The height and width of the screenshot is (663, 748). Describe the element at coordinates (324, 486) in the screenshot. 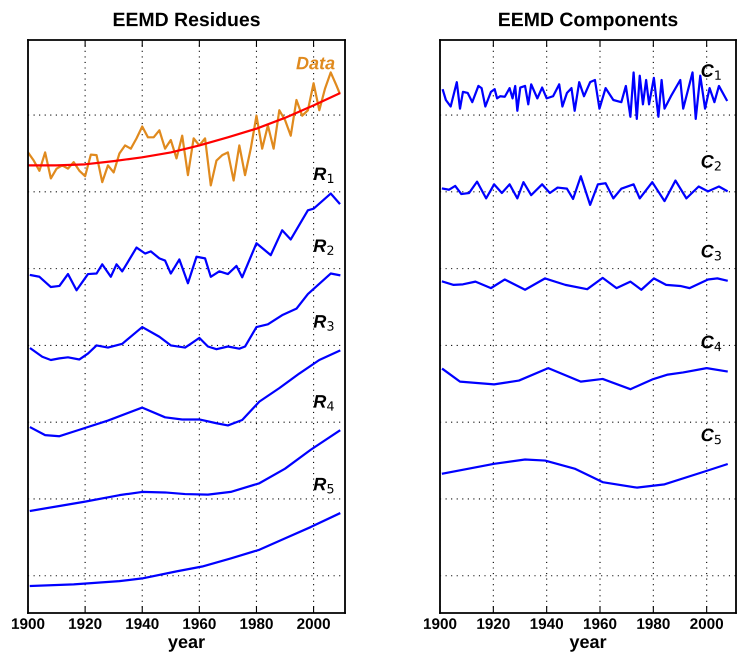

I see `series-label: R$_{5}$` at that location.